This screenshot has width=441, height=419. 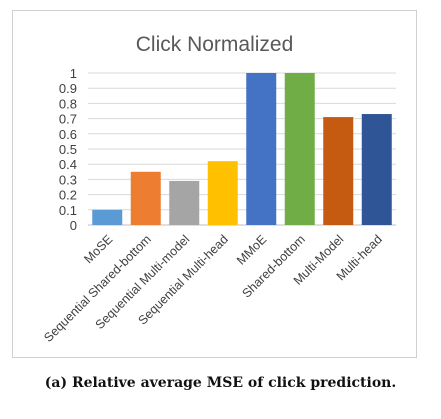 I want to click on x-tick-label: MMoE, so click(x=251, y=249).